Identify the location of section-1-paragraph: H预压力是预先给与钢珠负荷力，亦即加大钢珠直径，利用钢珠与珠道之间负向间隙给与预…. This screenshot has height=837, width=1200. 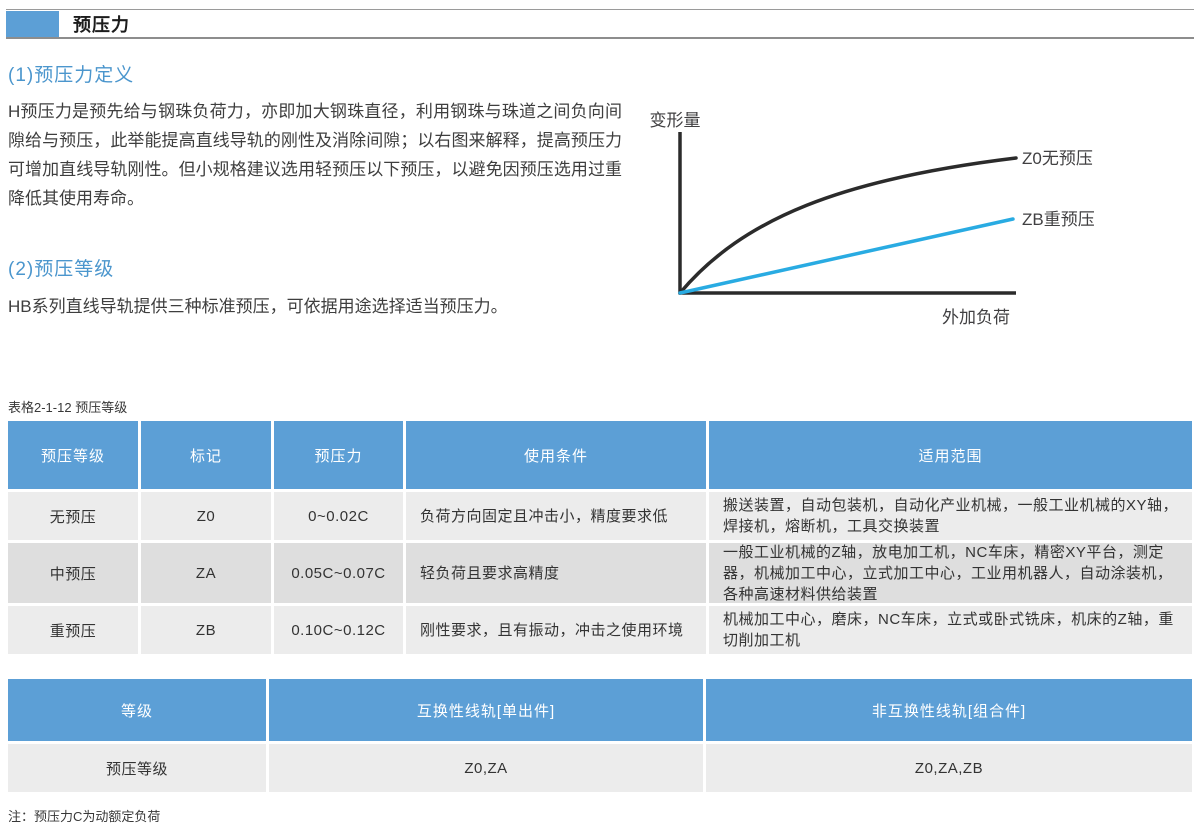
(315, 155).